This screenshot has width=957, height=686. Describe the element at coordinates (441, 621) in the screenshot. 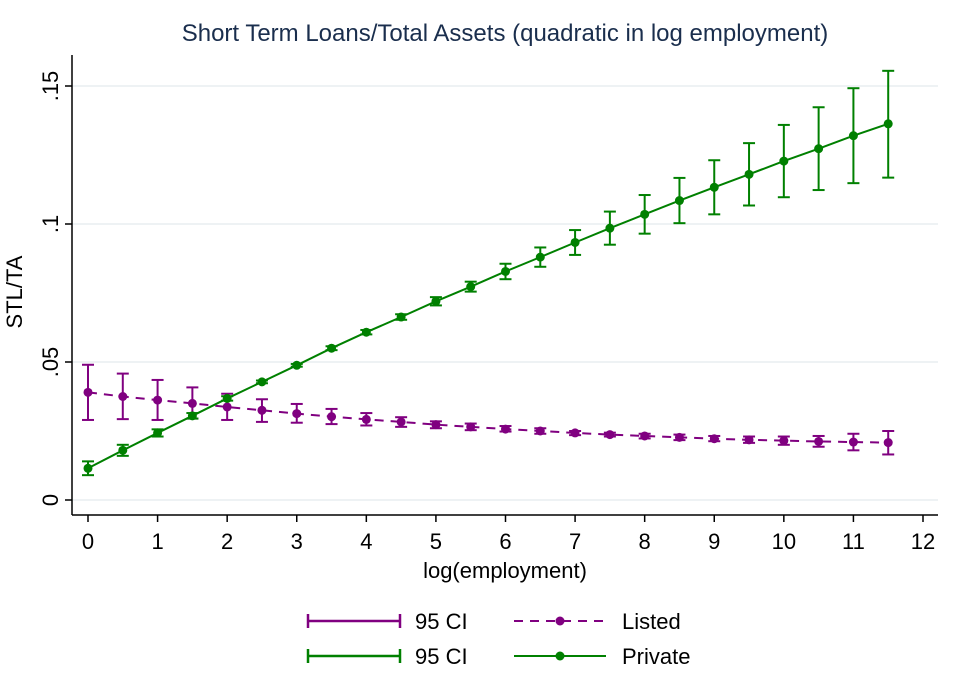

I see `legend-listed-ci-label: 95 CI` at that location.